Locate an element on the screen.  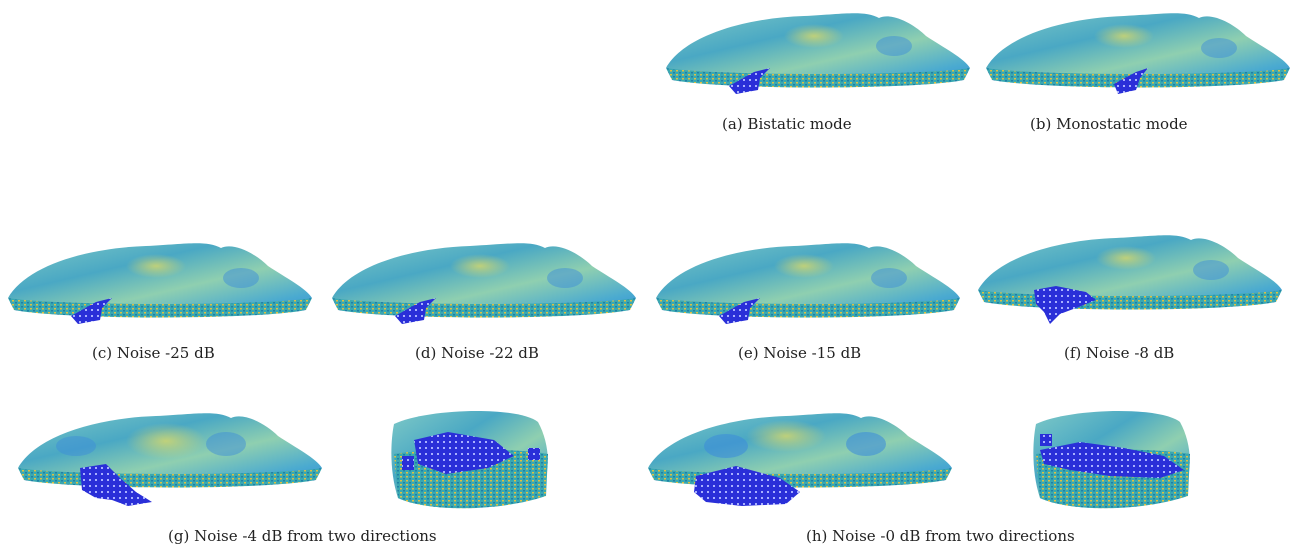
panel-b-image is located at coordinates (1138, 53).